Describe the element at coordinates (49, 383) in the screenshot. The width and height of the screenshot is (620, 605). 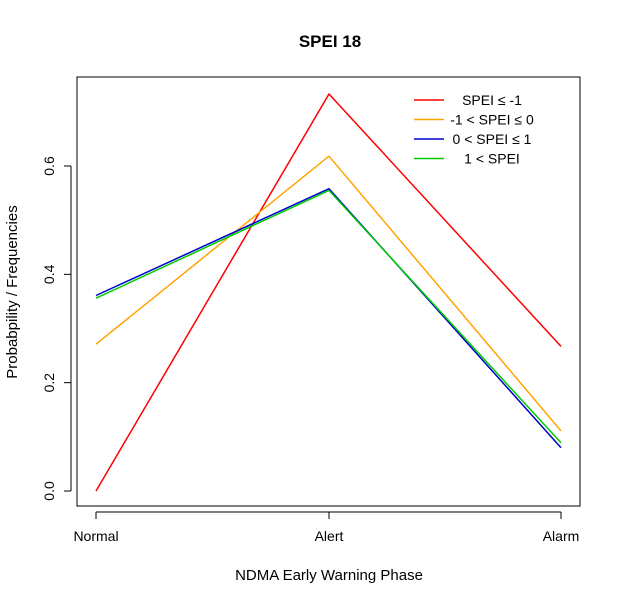
I see `y-tick-label: 0.2` at that location.